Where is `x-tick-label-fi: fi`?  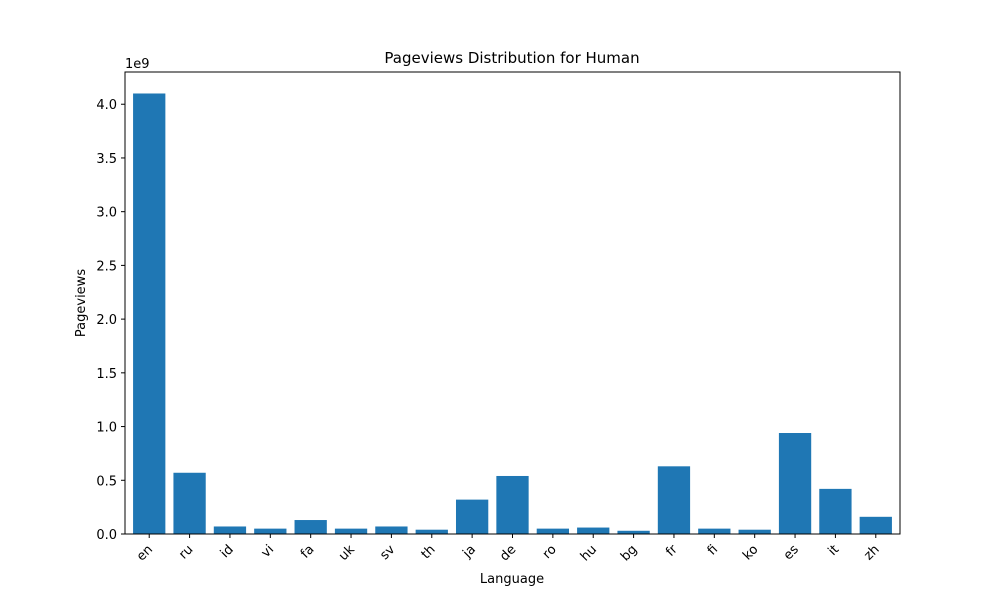 x-tick-label-fi: fi is located at coordinates (713, 550).